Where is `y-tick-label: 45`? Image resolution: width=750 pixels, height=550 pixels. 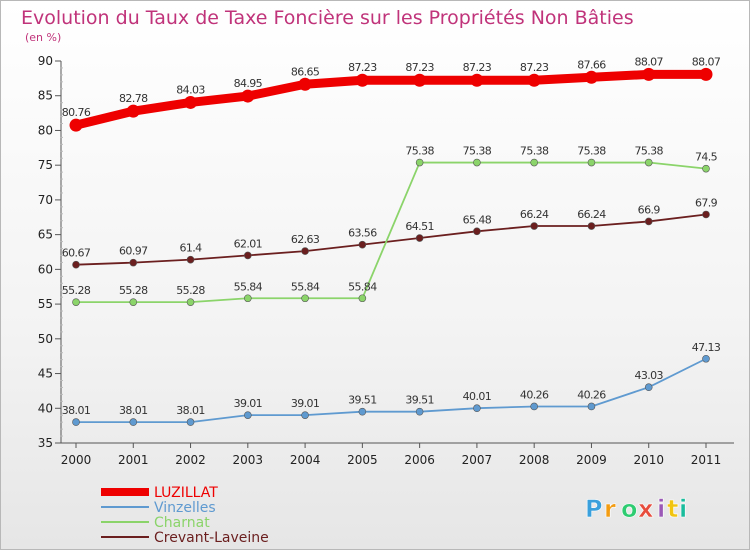
y-tick-label: 45 is located at coordinates (45, 374).